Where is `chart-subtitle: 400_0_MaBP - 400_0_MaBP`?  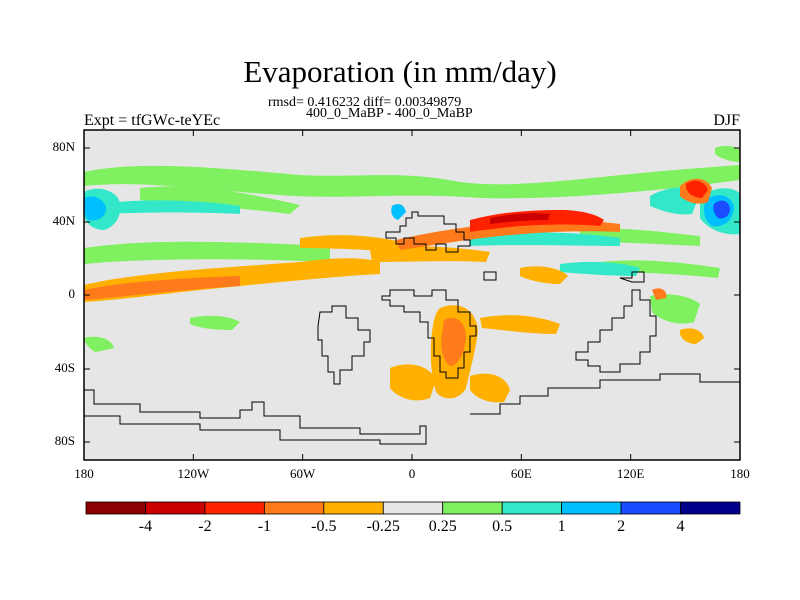
chart-subtitle: 400_0_MaBP - 400_0_MaBP is located at coordinates (389, 113).